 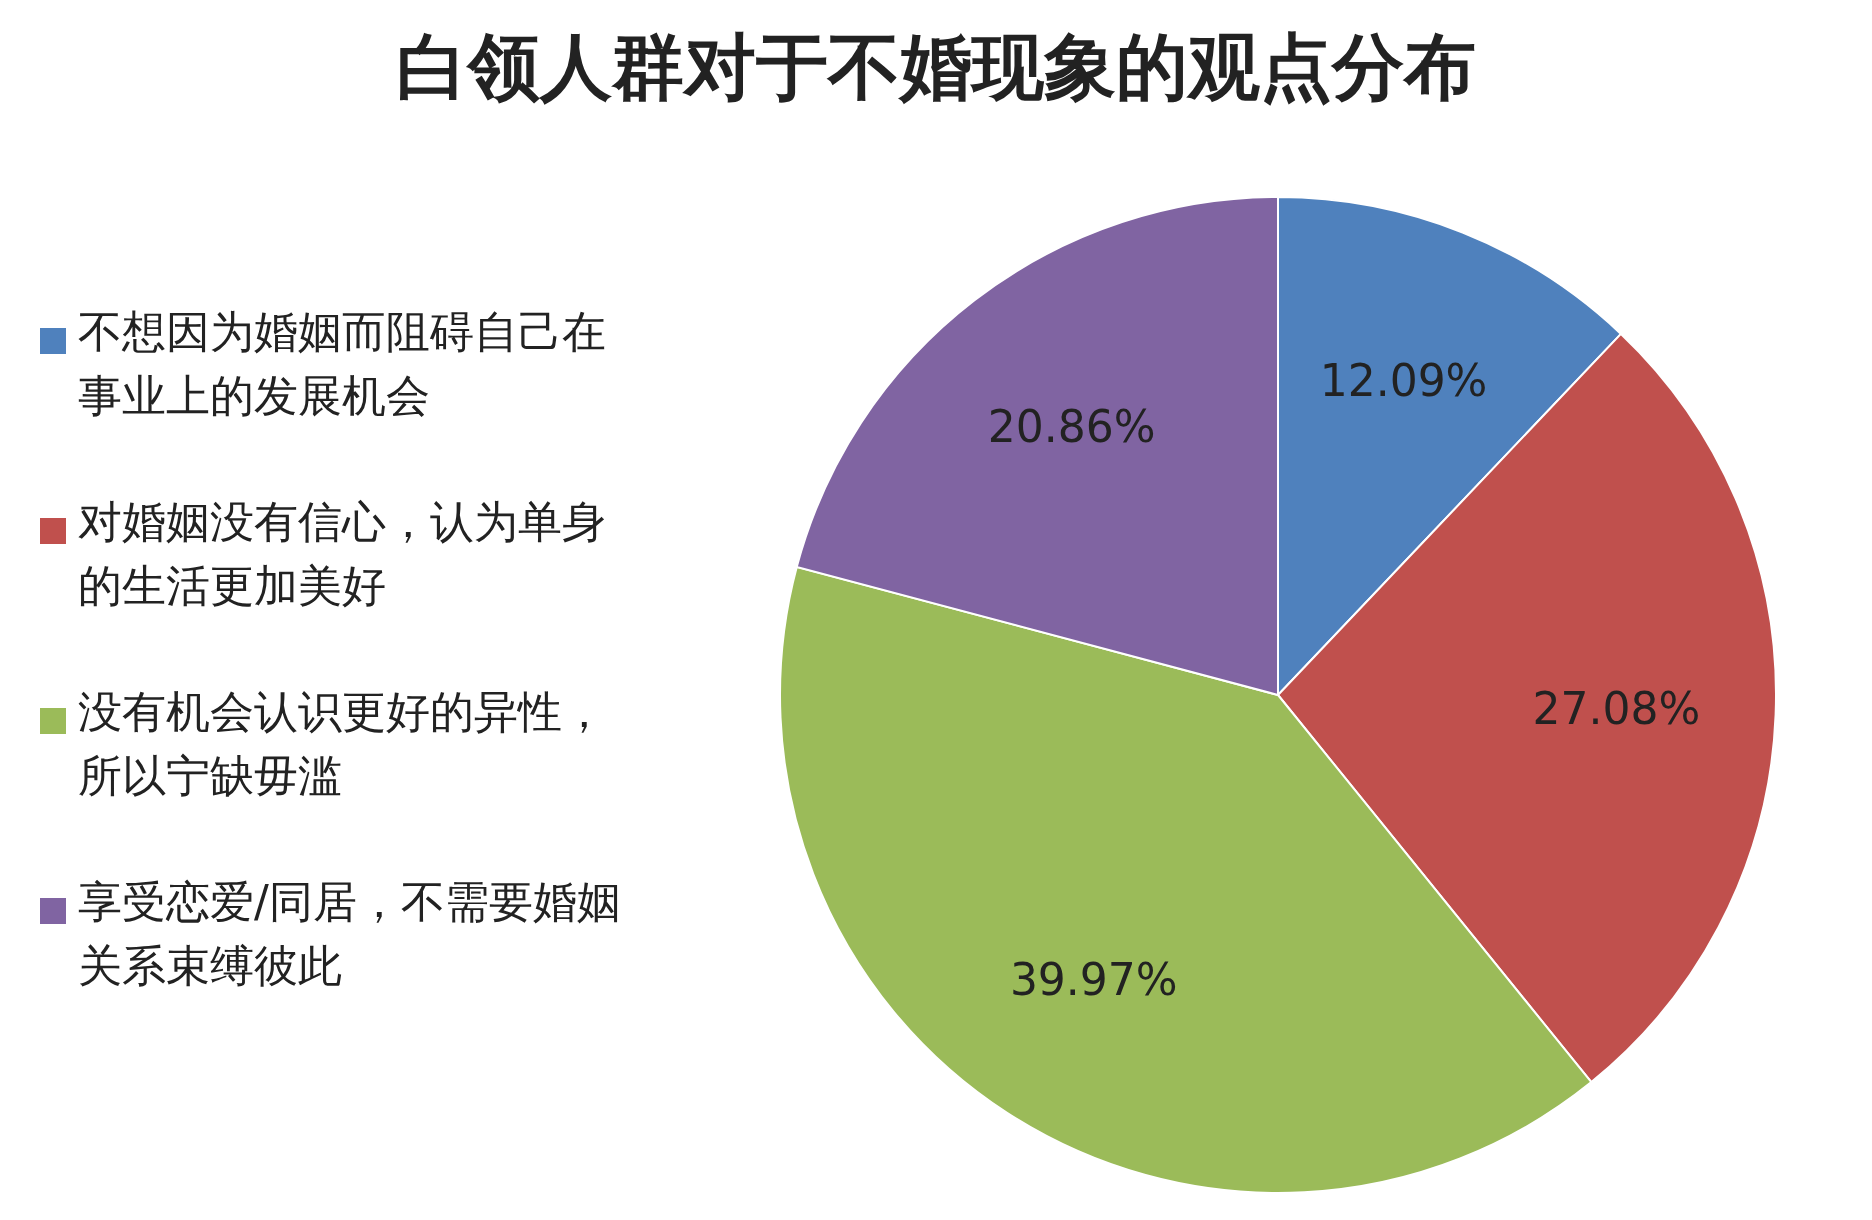 I want to click on legend-label: 对婚姻没有信心，认为单身的生活更加美好, so click(x=342, y=554).